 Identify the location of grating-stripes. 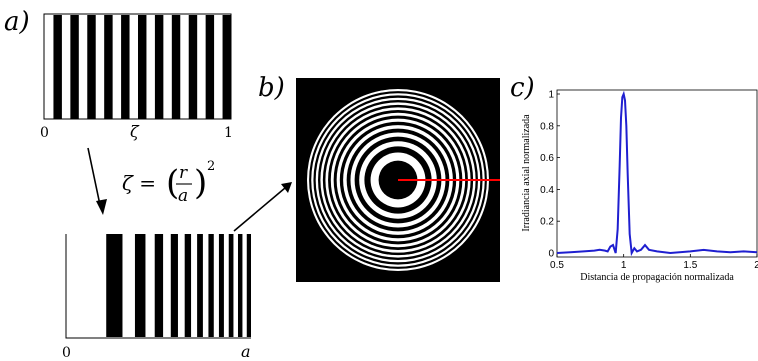
(142, 67).